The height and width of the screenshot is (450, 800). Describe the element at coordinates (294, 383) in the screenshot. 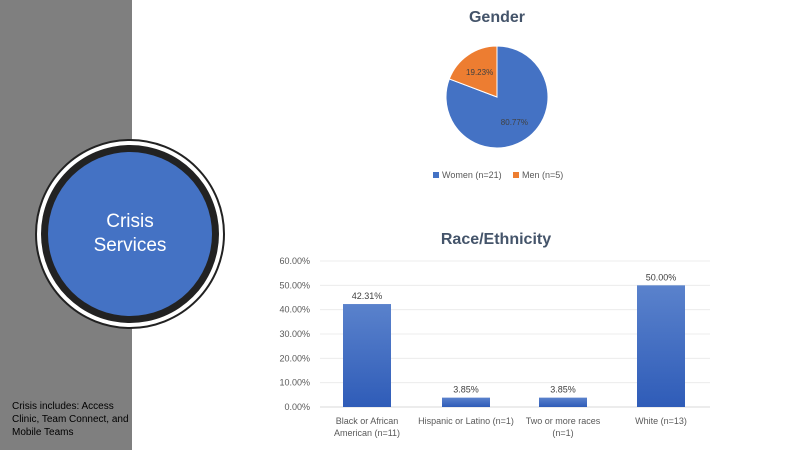

I see `y-tick-label: 10.00%` at that location.